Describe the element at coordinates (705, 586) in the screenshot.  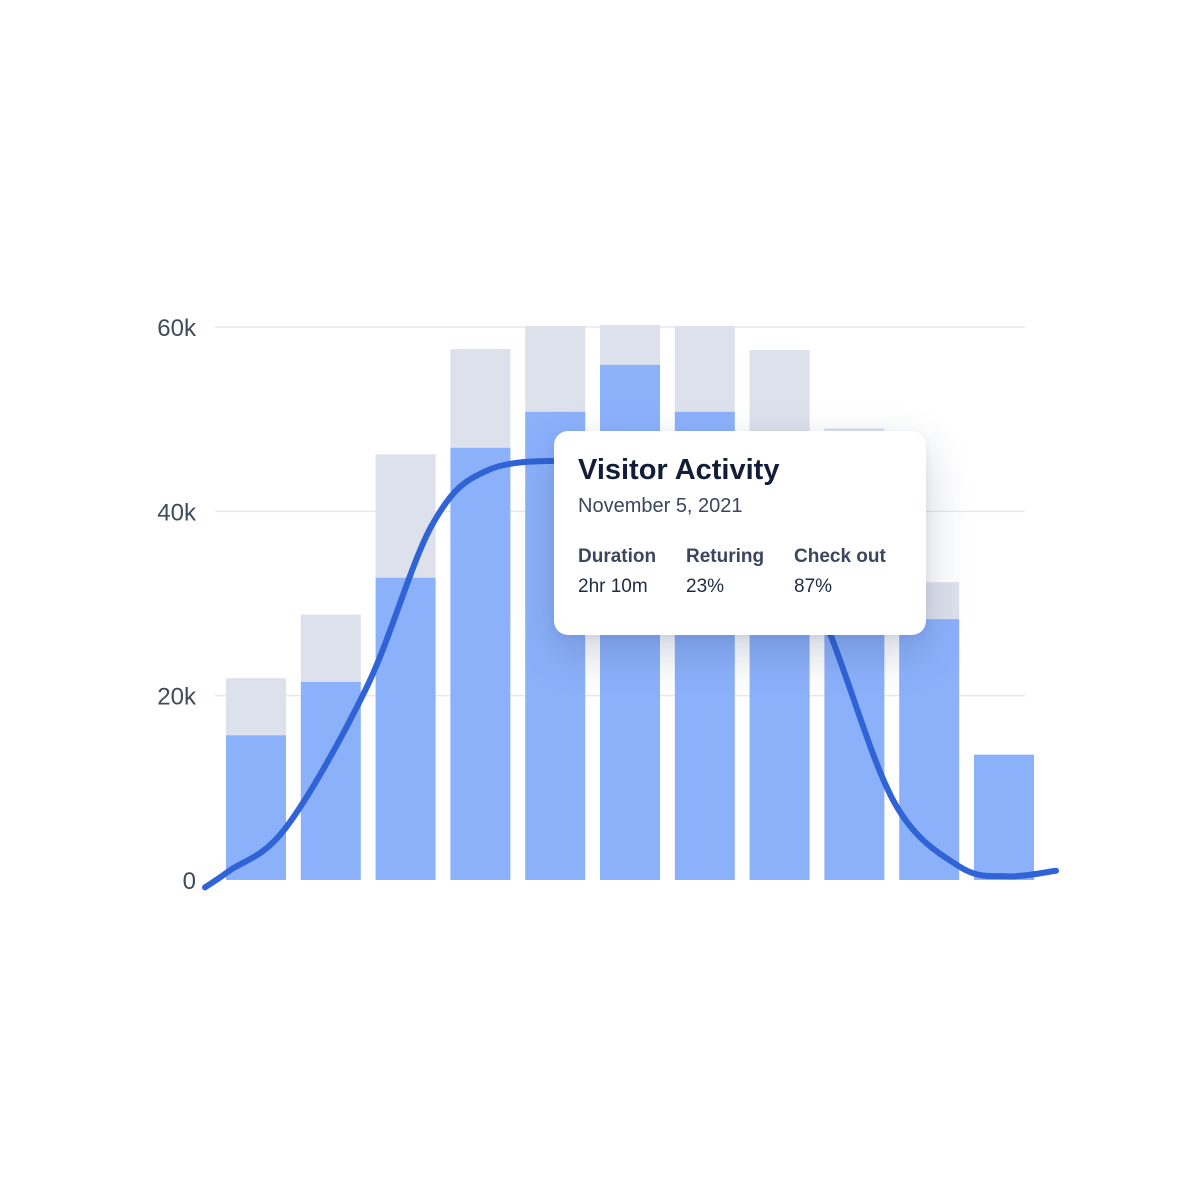
I see `stat-value: 23%` at that location.